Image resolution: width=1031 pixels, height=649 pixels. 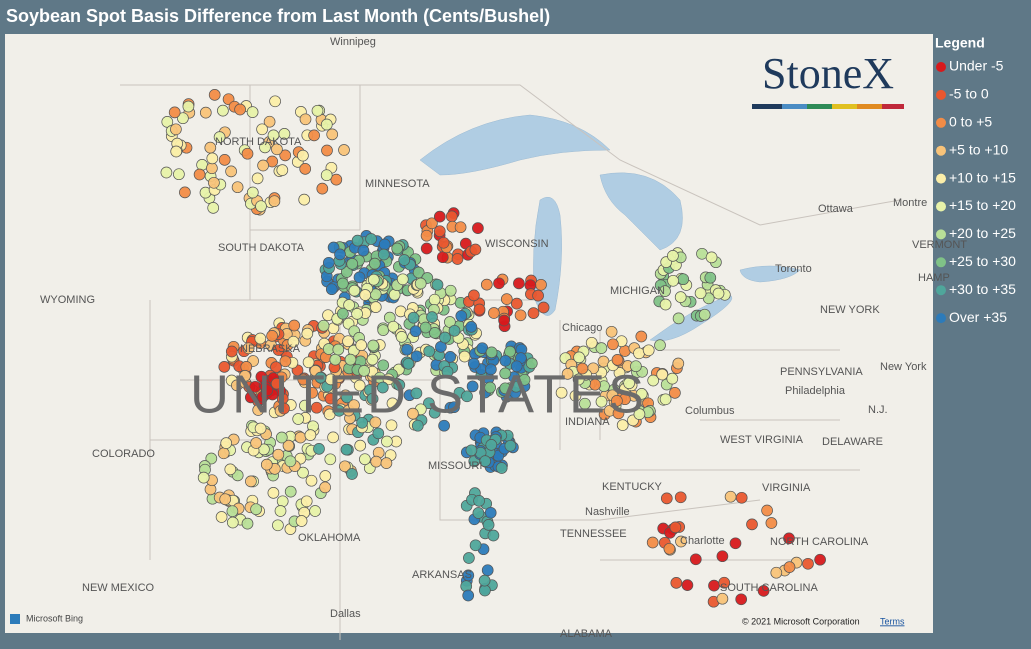 What do you see at coordinates (710, 411) in the screenshot?
I see `map-label: Columbus` at bounding box center [710, 411].